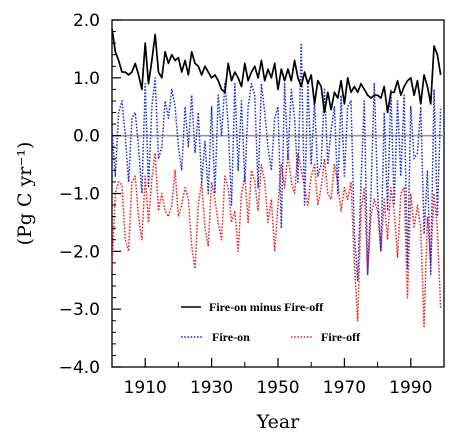  What do you see at coordinates (25, 194) in the screenshot?
I see `y-axis-title: (Pg C yr⁻¹)` at bounding box center [25, 194].